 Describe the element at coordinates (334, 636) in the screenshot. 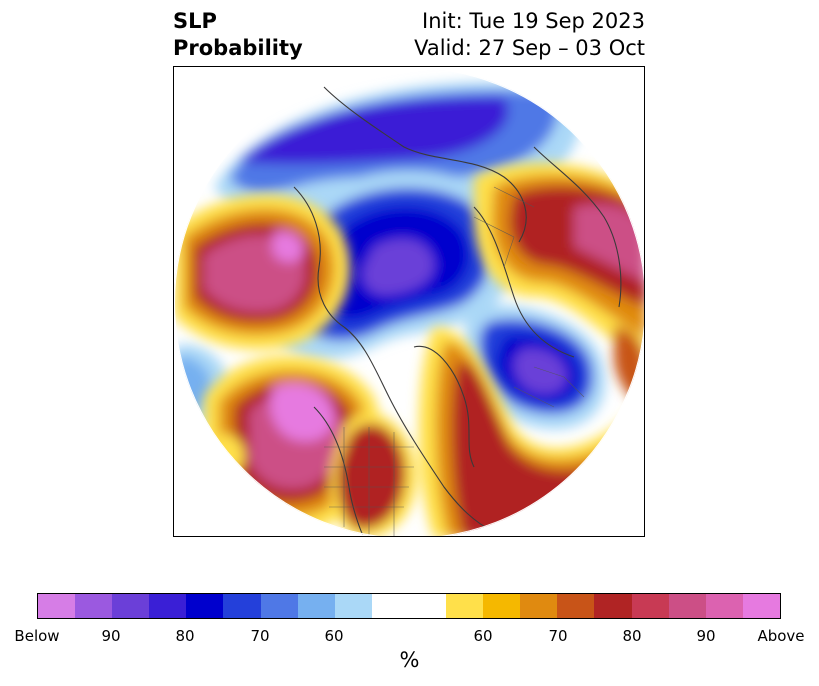

I see `cbar-tick-below-60: 60` at that location.